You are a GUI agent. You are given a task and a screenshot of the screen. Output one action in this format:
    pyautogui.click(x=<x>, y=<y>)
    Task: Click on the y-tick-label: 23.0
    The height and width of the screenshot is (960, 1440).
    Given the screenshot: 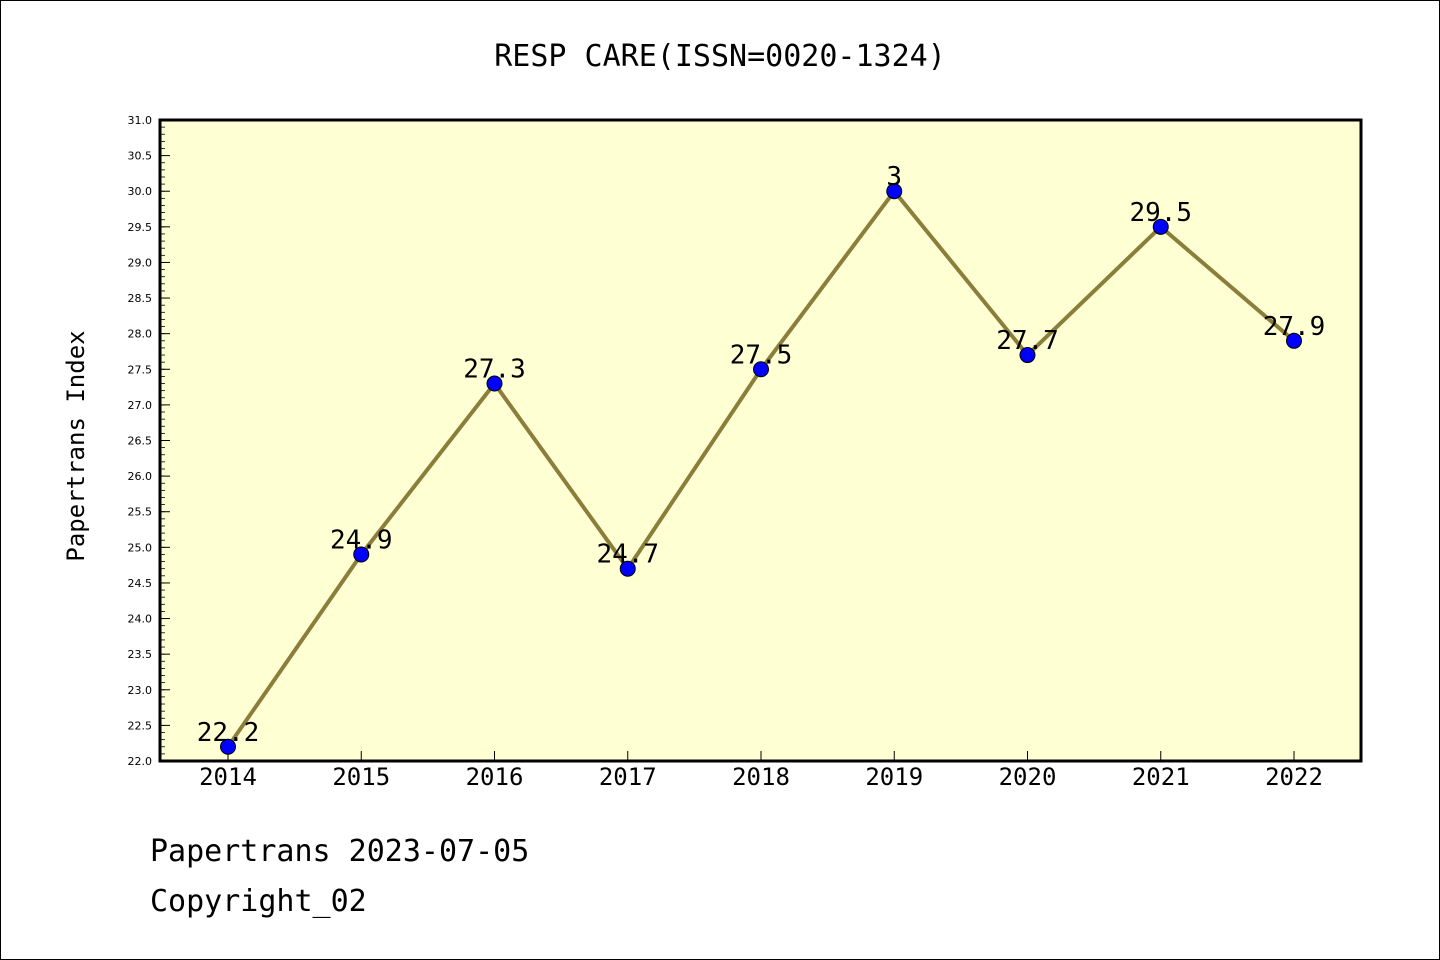 What is the action you would take?
    pyautogui.click(x=140, y=690)
    